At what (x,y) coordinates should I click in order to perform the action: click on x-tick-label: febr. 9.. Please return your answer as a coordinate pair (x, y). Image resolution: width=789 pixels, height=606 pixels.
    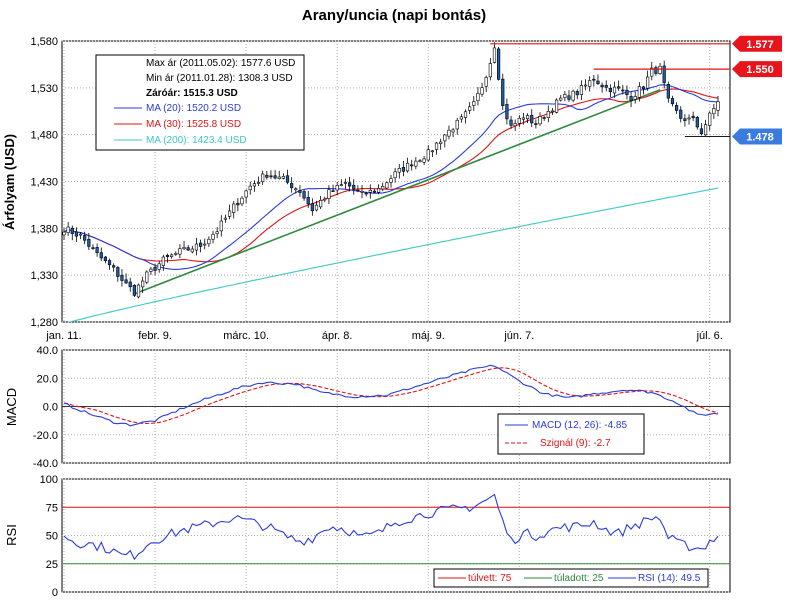
    Looking at the image, I should click on (155, 336).